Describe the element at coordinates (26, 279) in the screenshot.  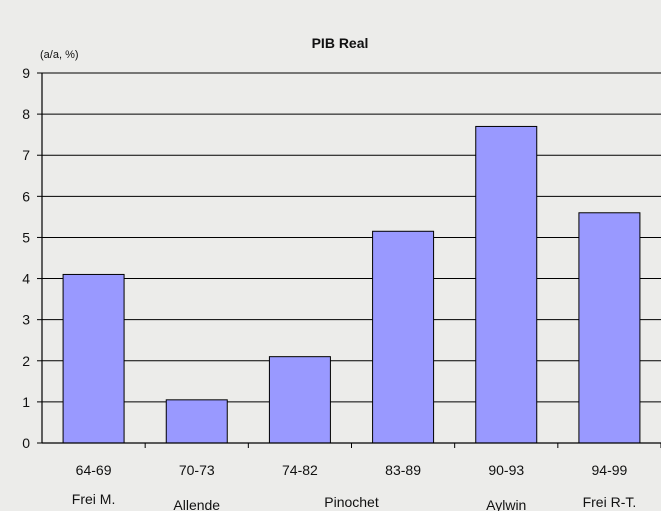
I see `y-tick-label: 4` at that location.